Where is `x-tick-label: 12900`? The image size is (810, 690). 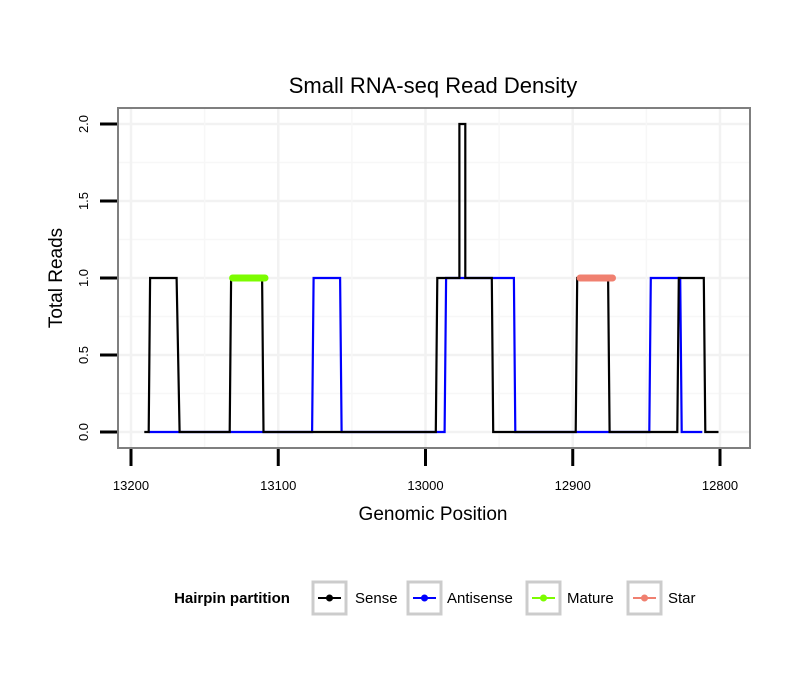 x-tick-label: 12900 is located at coordinates (573, 485).